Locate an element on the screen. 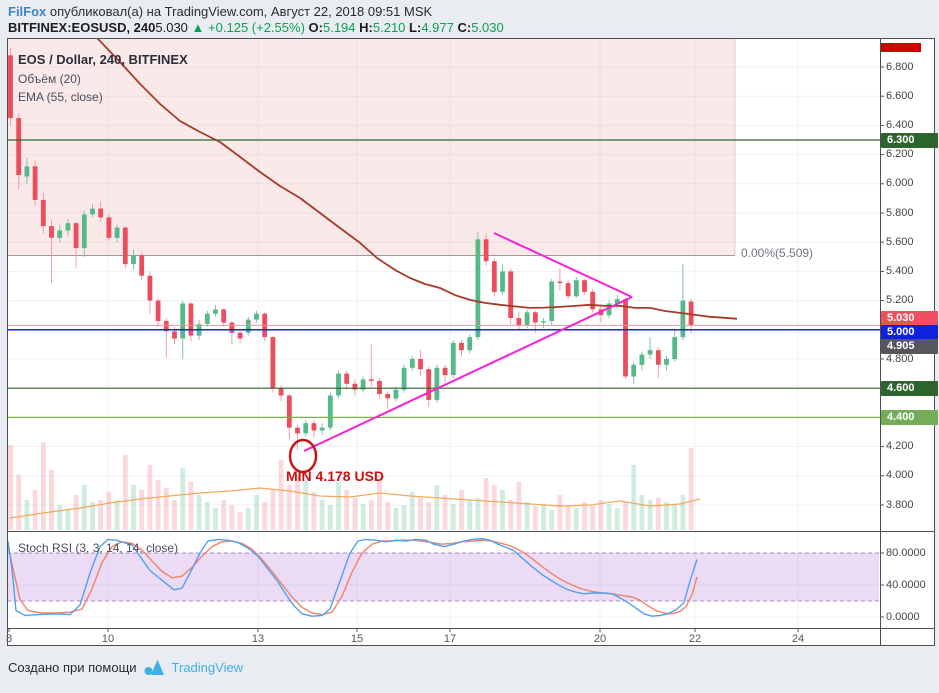 Image resolution: width=939 pixels, height=693 pixels. close-value: 5.030 is located at coordinates (487, 27).